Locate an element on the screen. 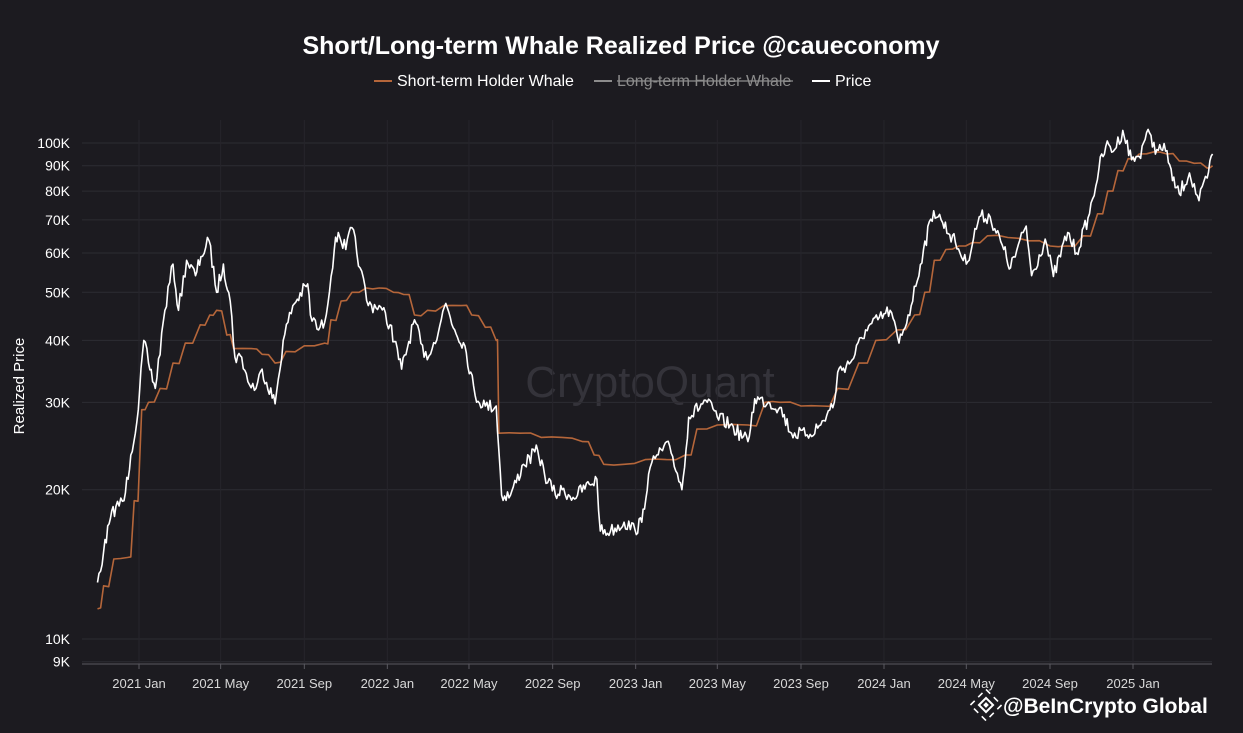  legend-item-long-term-holder-whale: Long-term Holder Whale is located at coordinates (693, 81).